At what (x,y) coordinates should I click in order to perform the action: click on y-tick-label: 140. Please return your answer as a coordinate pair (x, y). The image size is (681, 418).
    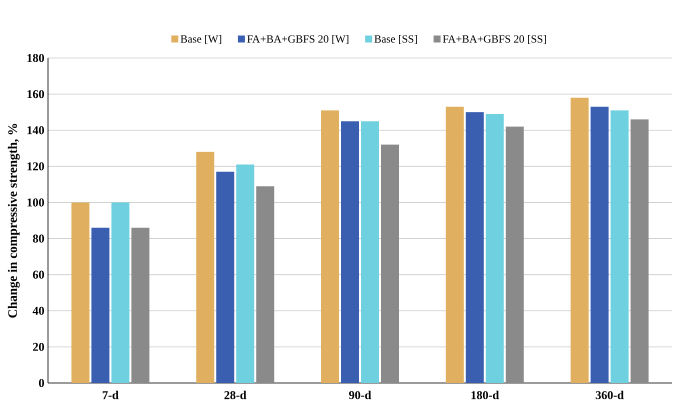
    Looking at the image, I should click on (36, 130).